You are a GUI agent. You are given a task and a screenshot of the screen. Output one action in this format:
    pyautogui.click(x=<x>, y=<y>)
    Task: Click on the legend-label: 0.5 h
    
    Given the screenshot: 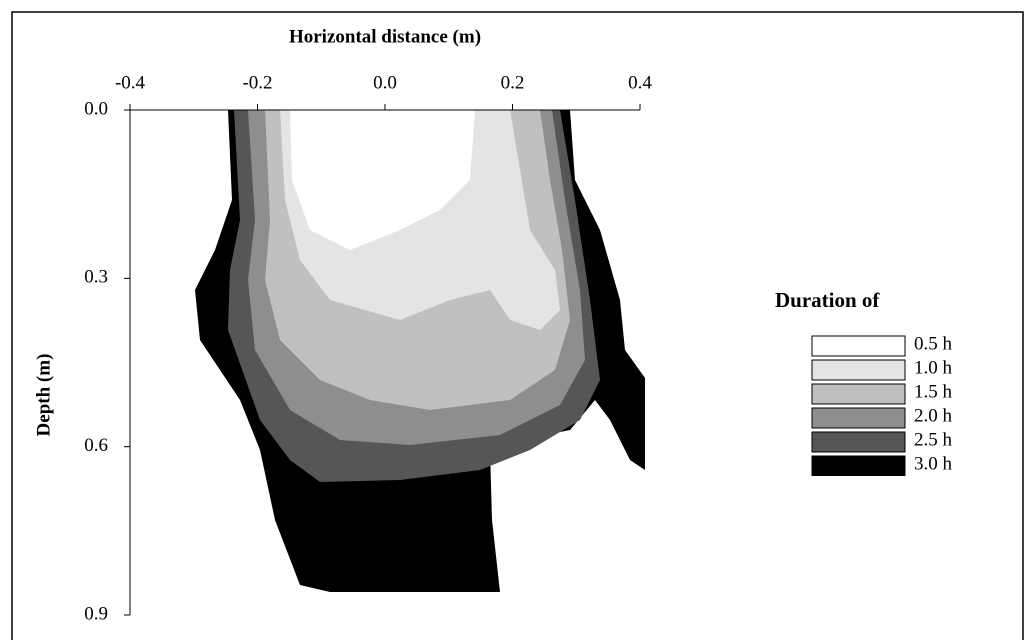 What is the action you would take?
    pyautogui.click(x=933, y=343)
    